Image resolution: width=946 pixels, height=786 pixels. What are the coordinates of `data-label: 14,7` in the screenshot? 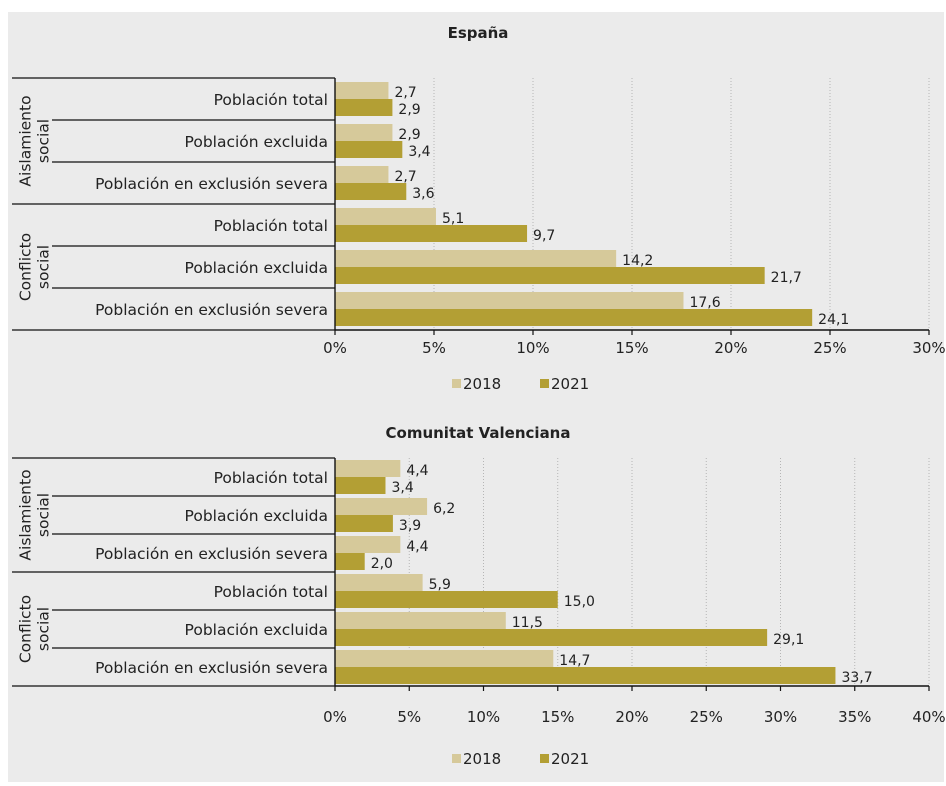 It's located at (574, 661).